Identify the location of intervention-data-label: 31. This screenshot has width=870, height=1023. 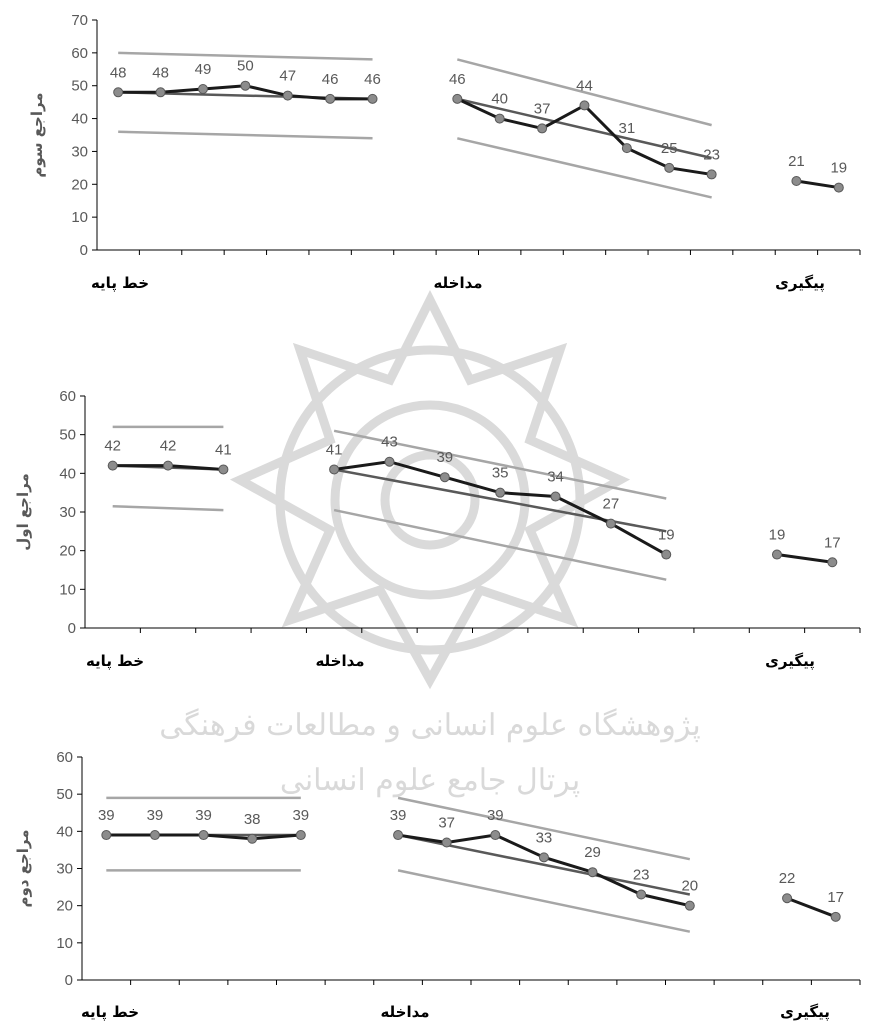
(627, 128).